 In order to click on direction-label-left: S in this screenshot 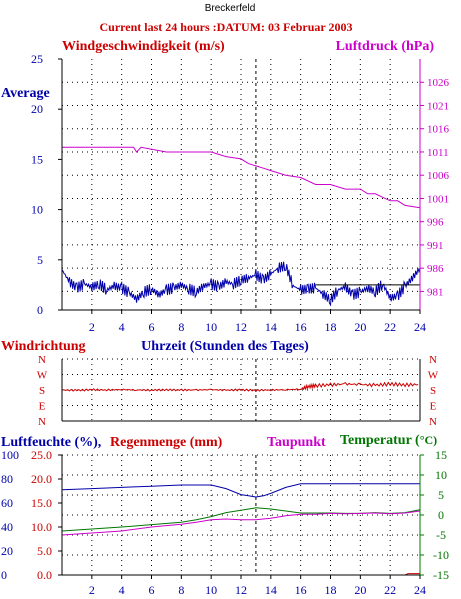, I will do `click(42, 391)`.